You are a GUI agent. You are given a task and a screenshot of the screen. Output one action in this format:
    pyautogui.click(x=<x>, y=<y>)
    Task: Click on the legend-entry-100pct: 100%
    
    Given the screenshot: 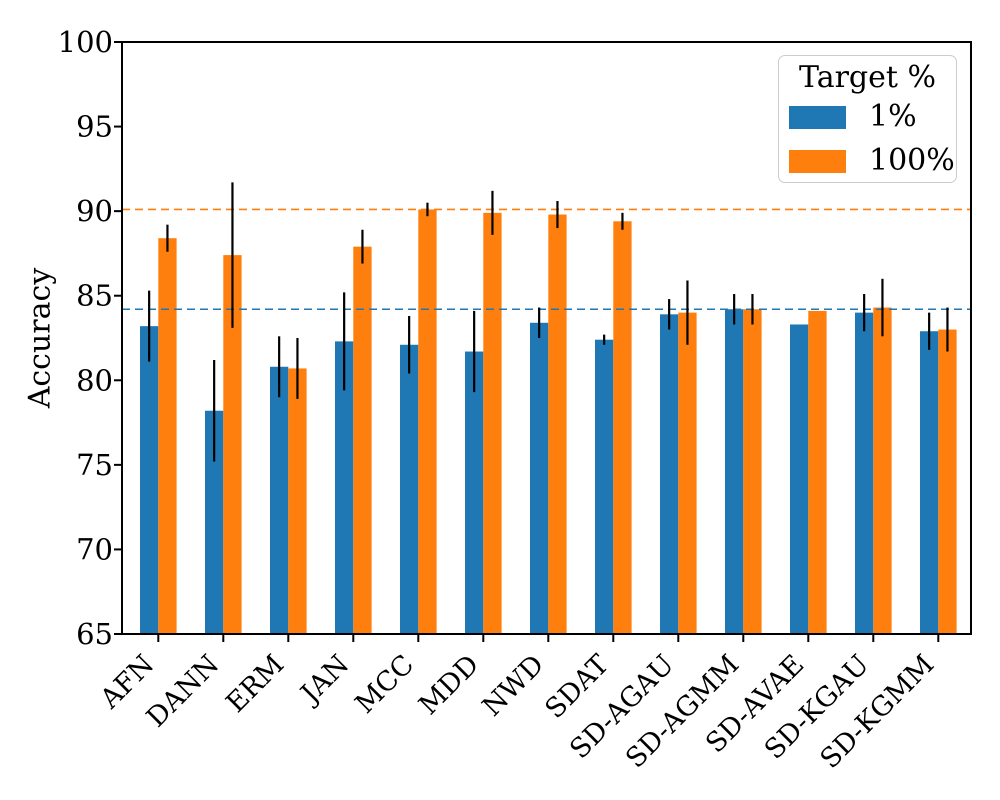 What is the action you would take?
    pyautogui.click(x=872, y=161)
    